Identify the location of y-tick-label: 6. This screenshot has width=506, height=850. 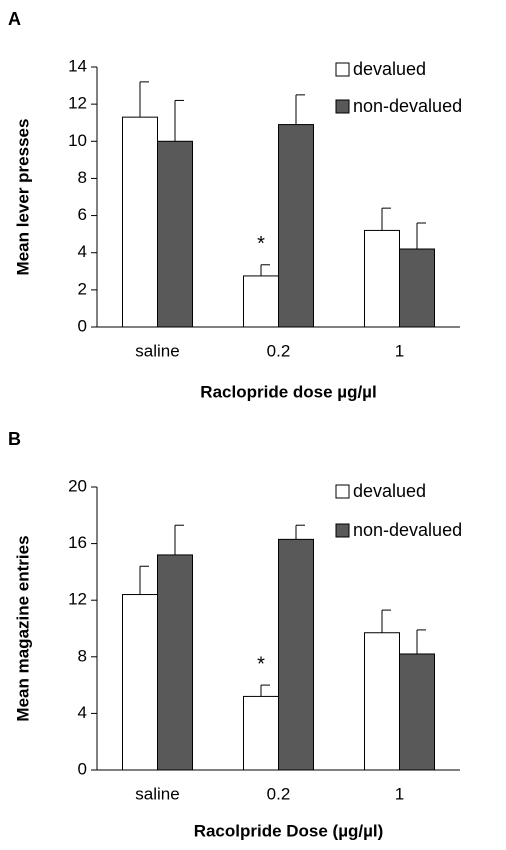
(82, 214).